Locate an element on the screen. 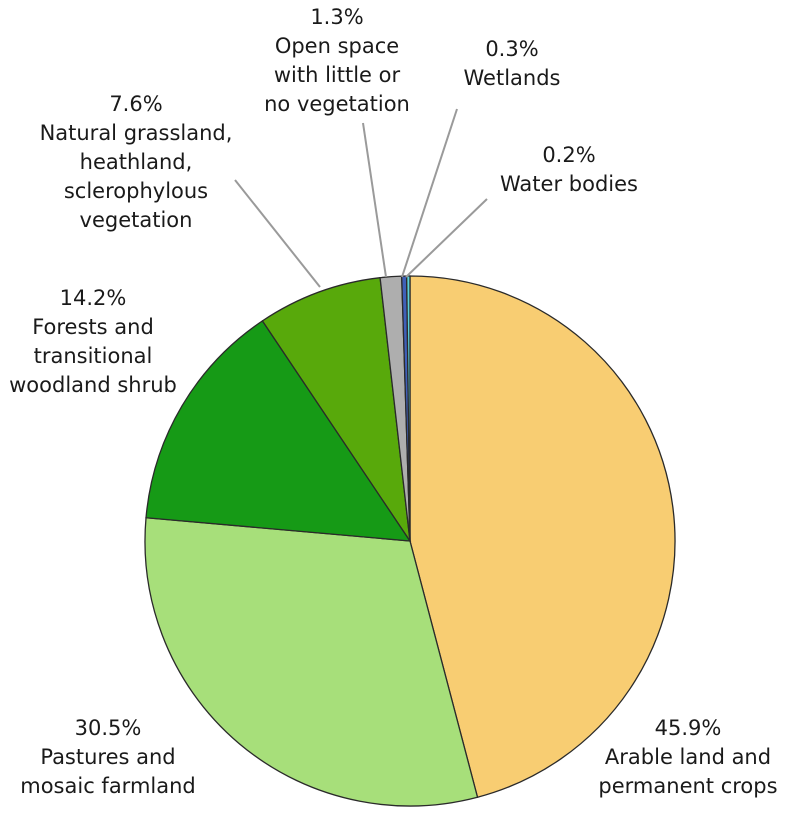 This screenshot has width=785, height=830. slice-percent-pastures: 30.5% is located at coordinates (108, 728).